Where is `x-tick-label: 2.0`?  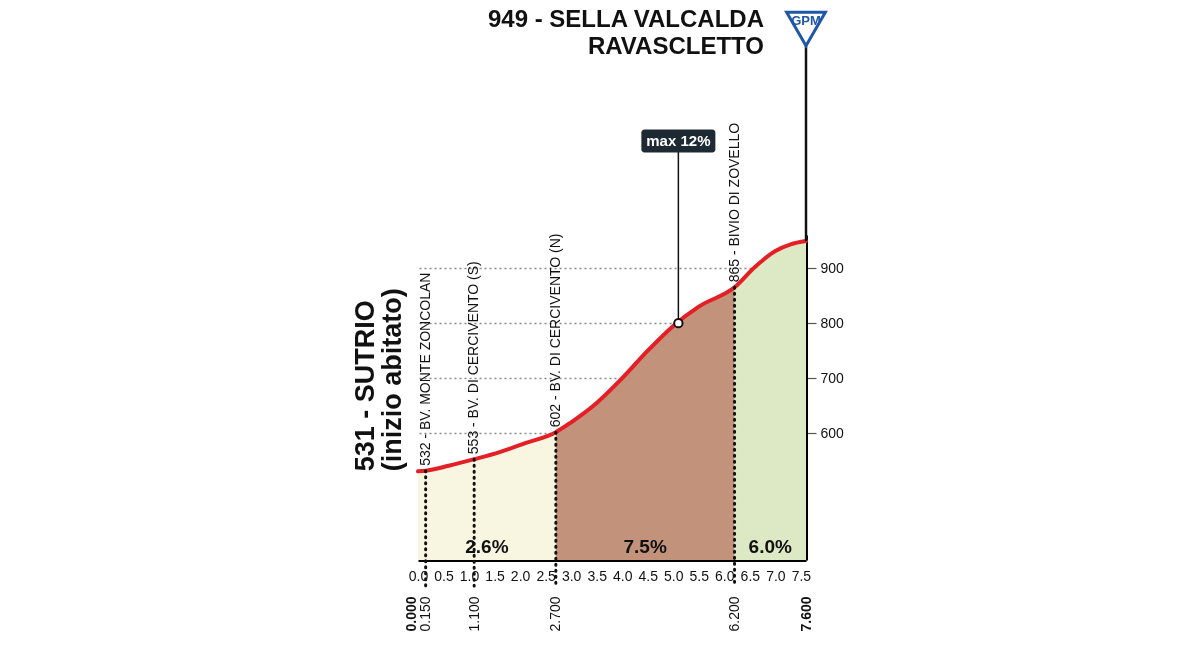
x-tick-label: 2.0 is located at coordinates (520, 575).